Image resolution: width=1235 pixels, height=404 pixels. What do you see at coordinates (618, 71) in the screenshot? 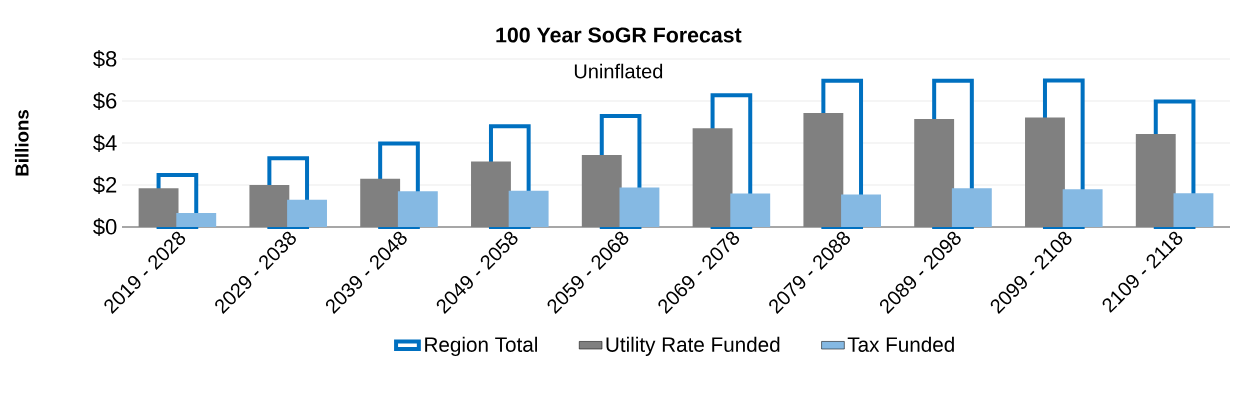
I see `chart-subtitle: Uninflated` at bounding box center [618, 71].